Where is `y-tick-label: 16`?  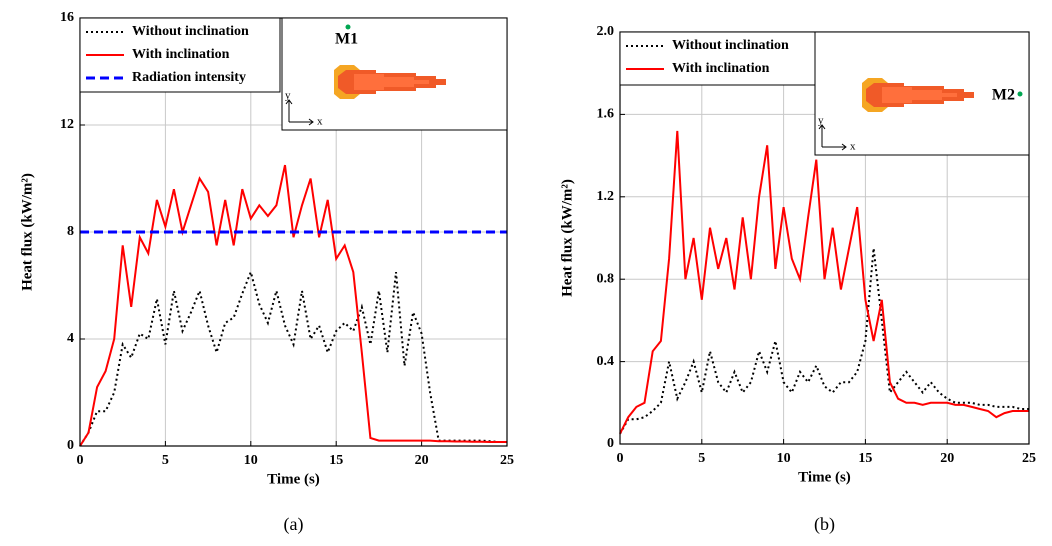
y-tick-label: 16 is located at coordinates (67, 17).